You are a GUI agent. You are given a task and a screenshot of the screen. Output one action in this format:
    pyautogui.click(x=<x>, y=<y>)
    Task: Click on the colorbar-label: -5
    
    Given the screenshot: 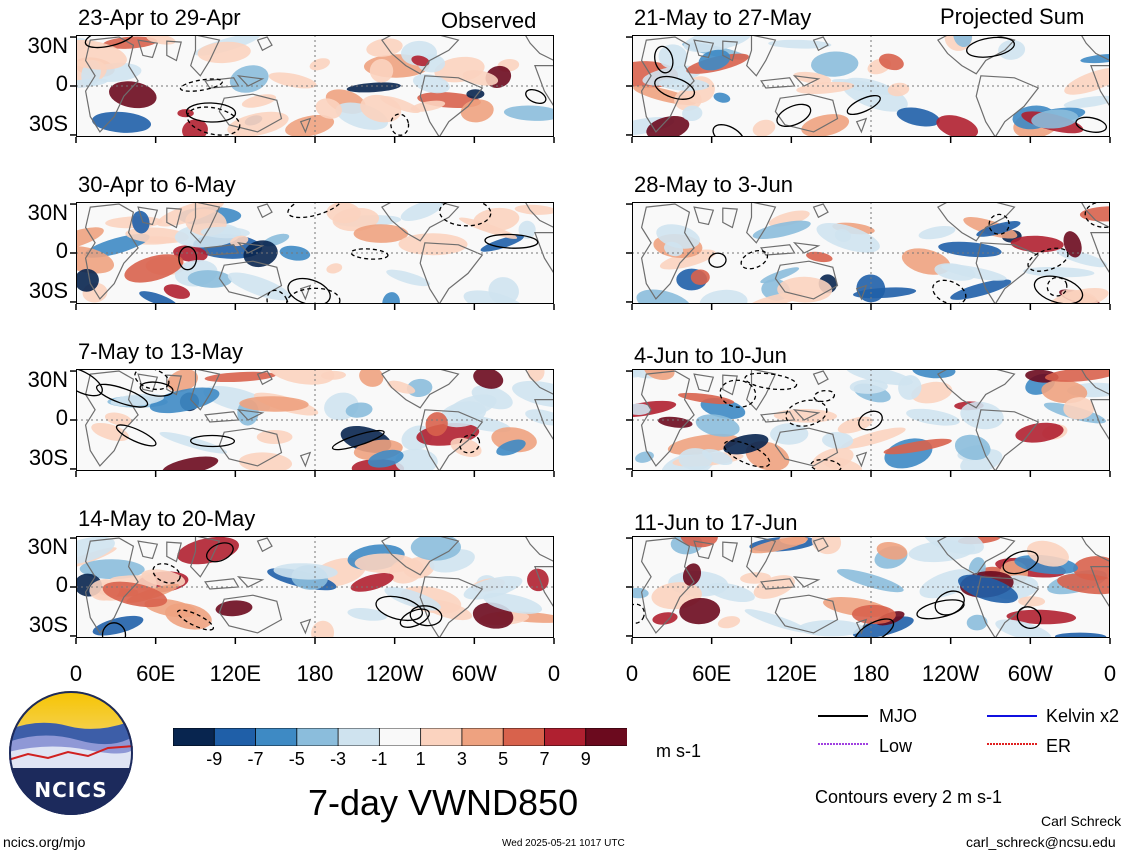 What is the action you would take?
    pyautogui.click(x=296, y=759)
    